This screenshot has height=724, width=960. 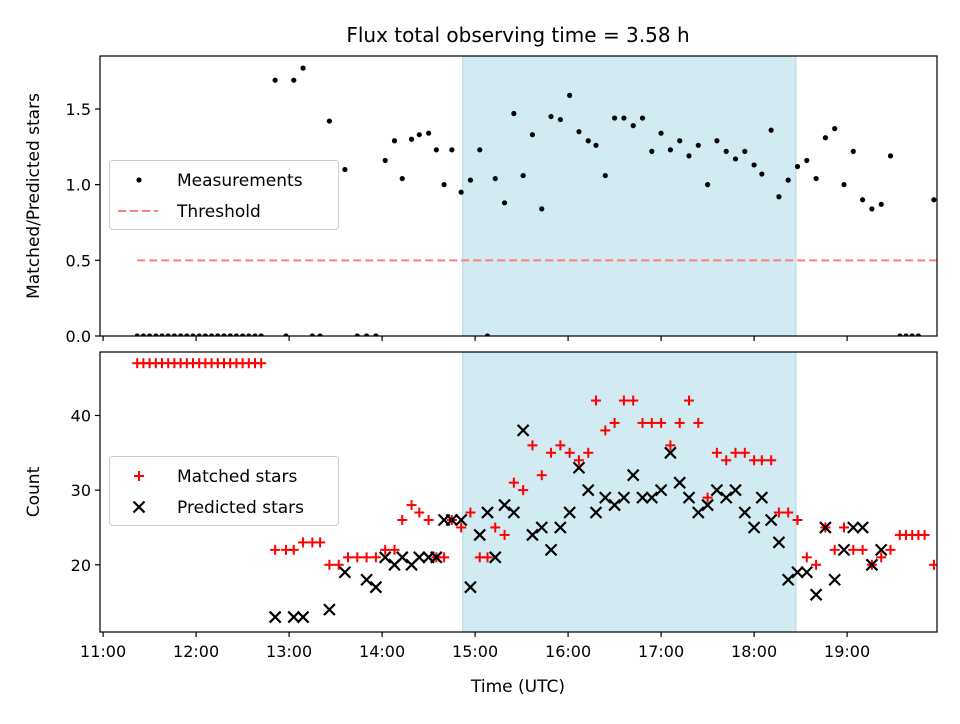 What do you see at coordinates (475, 651) in the screenshot?
I see `xtick-label-5: 15:00` at bounding box center [475, 651].